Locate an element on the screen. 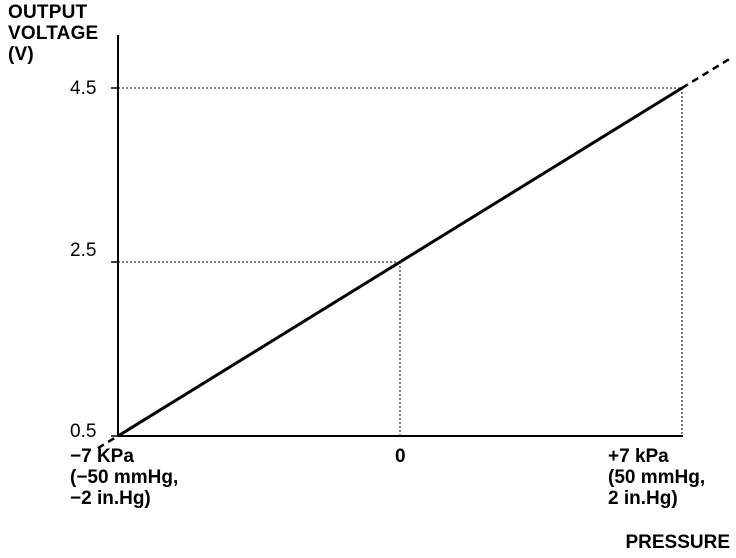 The height and width of the screenshot is (558, 736). x-tick-label-plus-7: +7 kPa (50 mmHg, 2 in.Hg) is located at coordinates (657, 478).